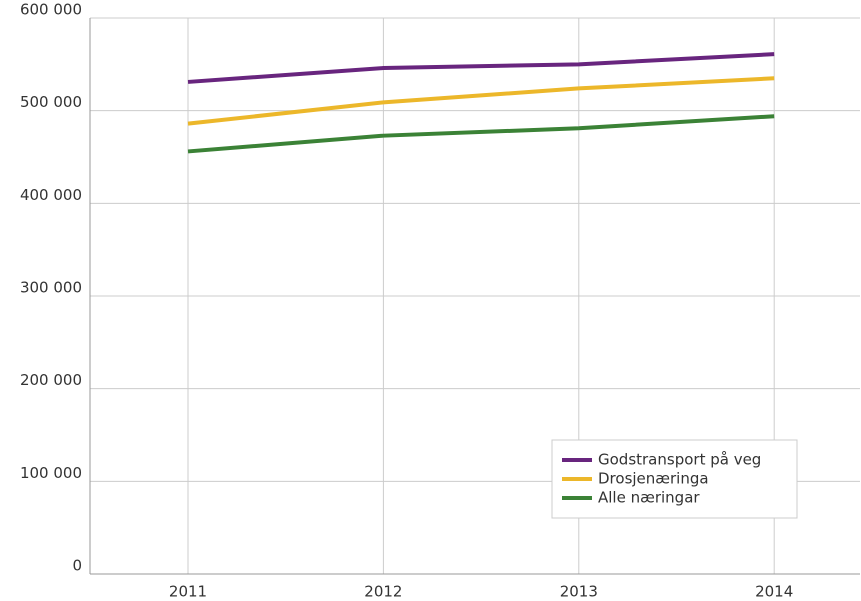 This screenshot has height=601, width=861. Describe the element at coordinates (51, 102) in the screenshot. I see `y-tick-label: 500 000` at that location.